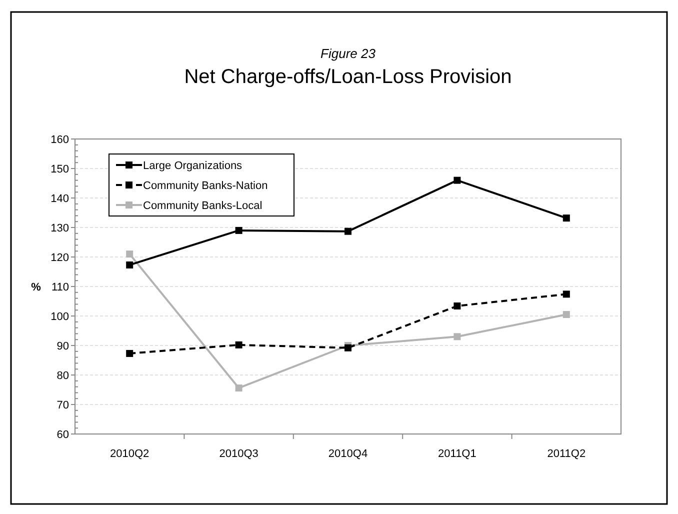 The width and height of the screenshot is (678, 514). Describe the element at coordinates (59, 140) in the screenshot. I see `y-tick-label: 160` at that location.